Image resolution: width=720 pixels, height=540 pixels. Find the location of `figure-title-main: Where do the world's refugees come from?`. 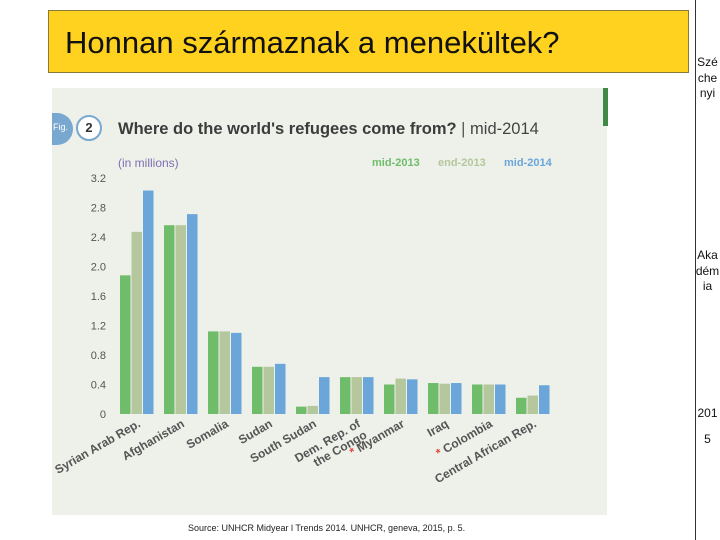

figure-title-main: Where do the world's refugees come from? is located at coordinates (287, 129).